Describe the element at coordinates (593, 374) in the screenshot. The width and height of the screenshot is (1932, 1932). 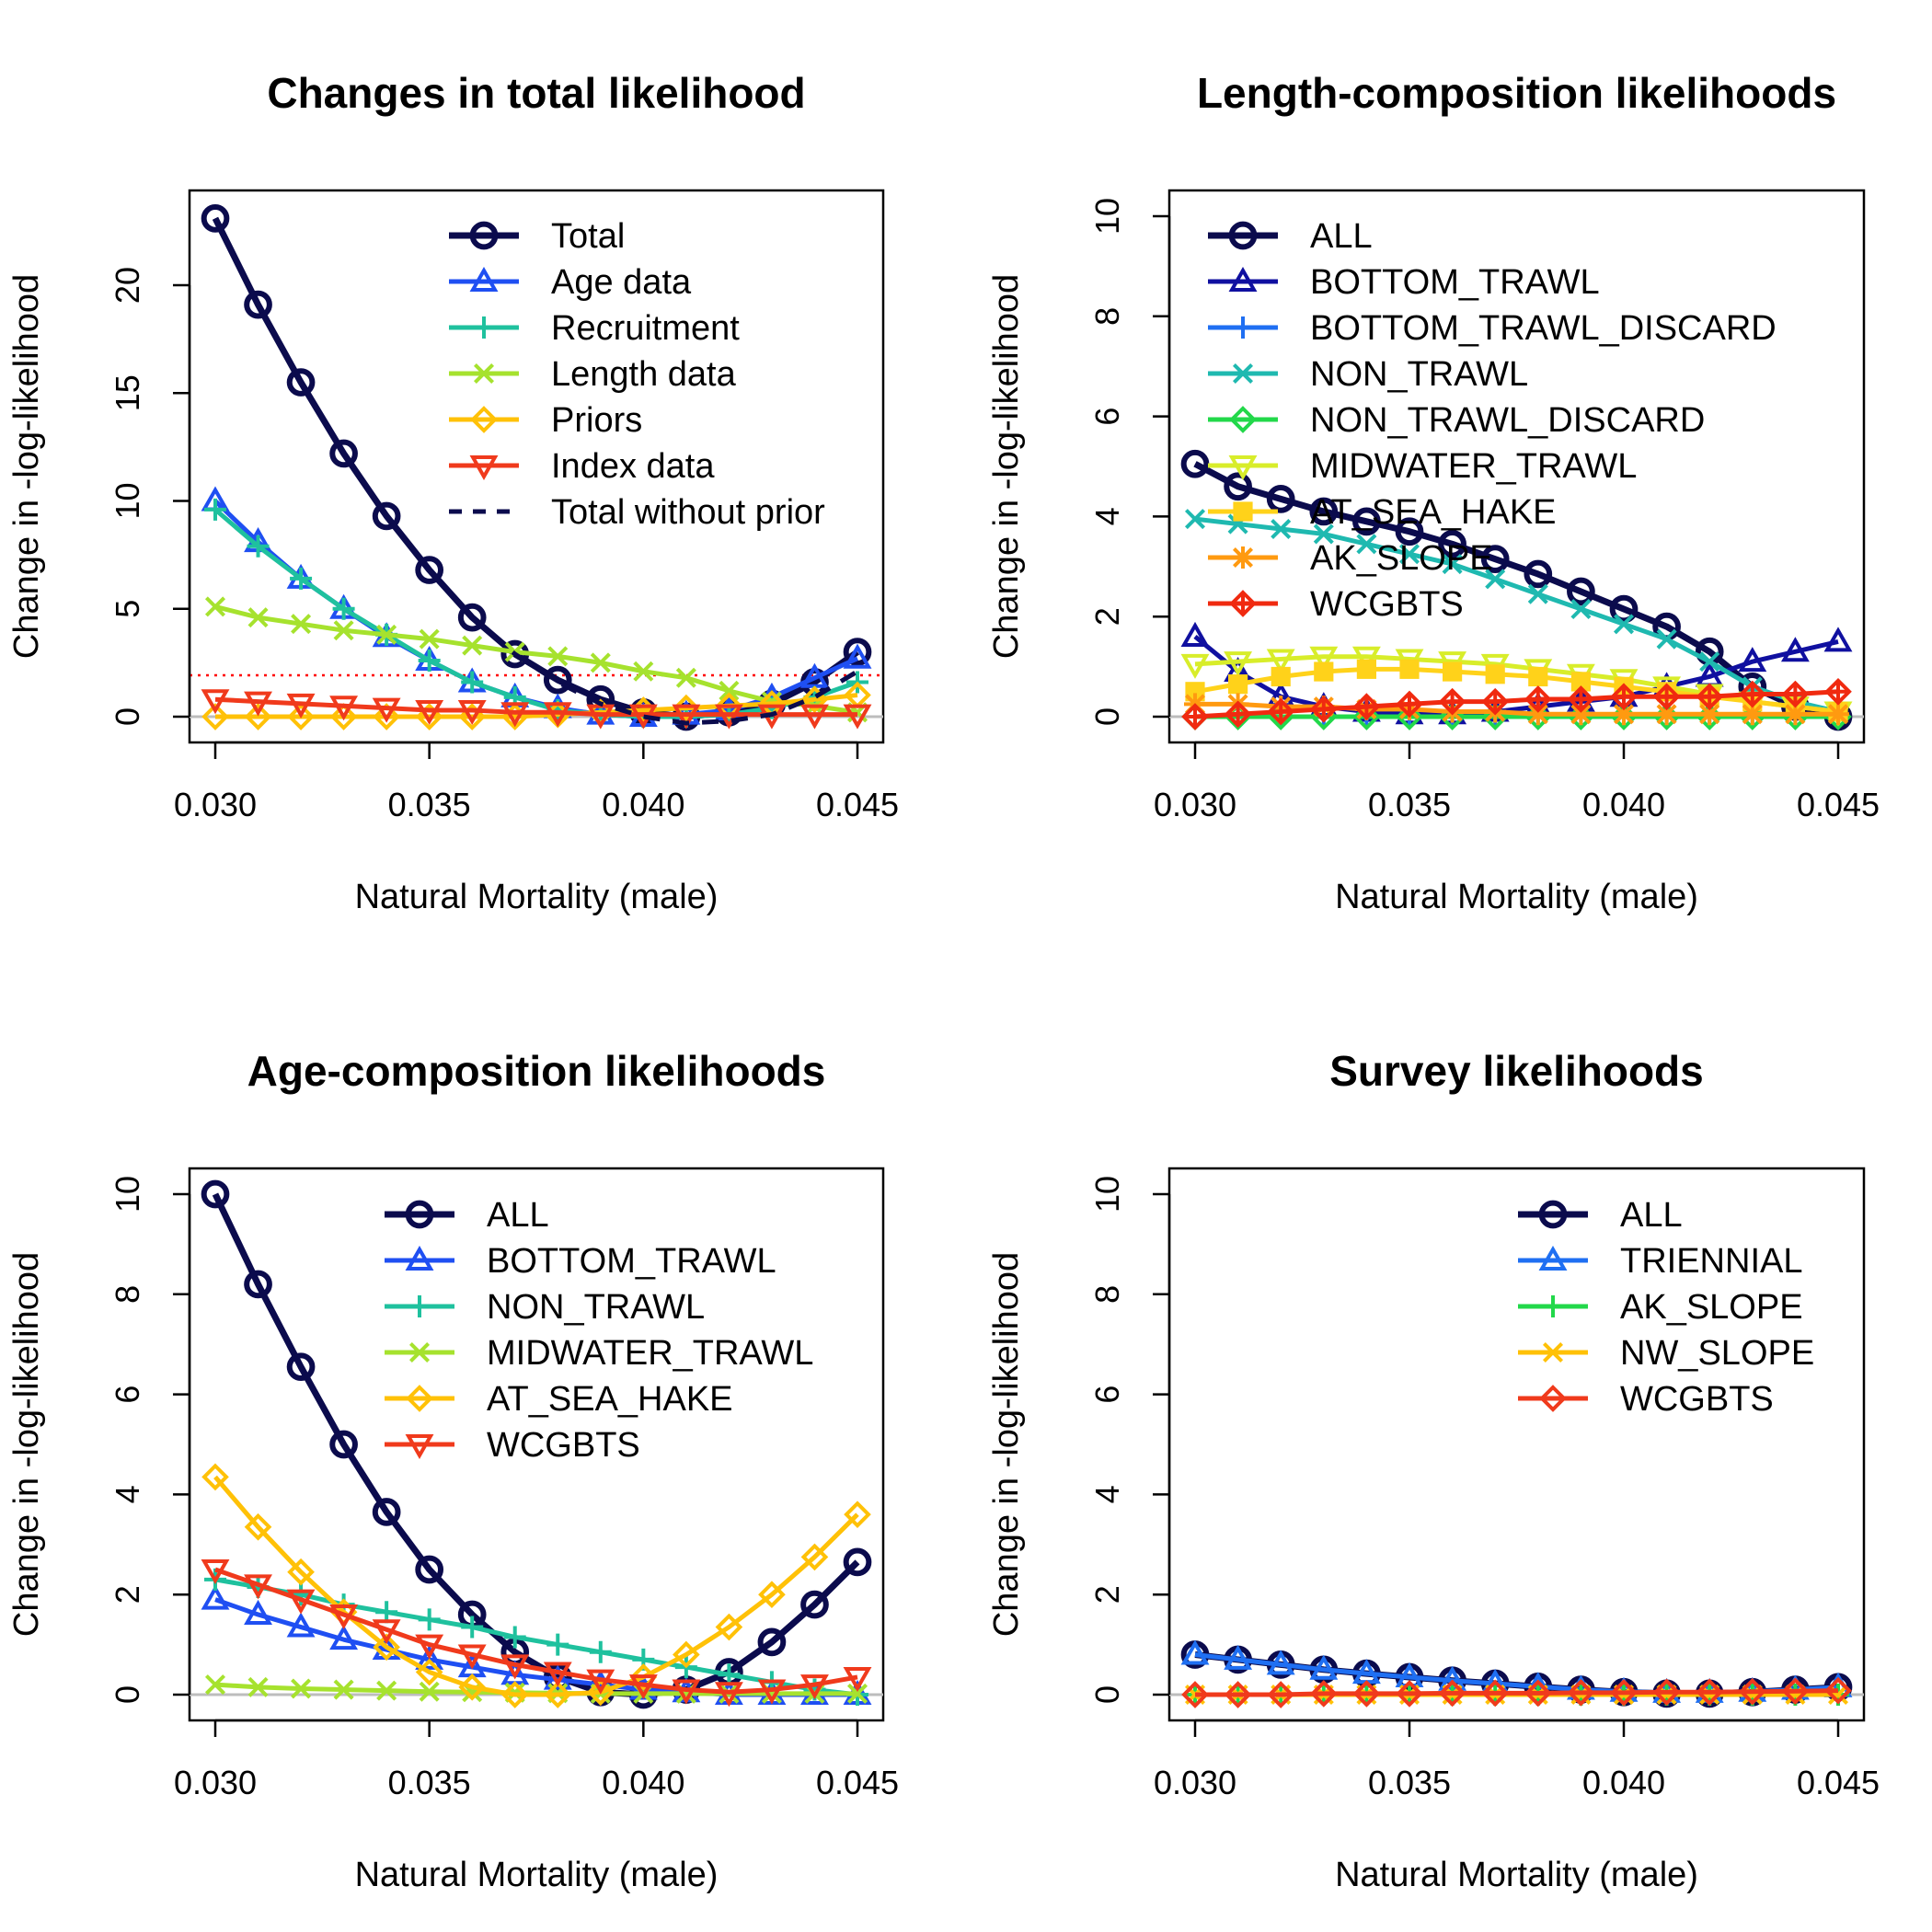
I see `legend-item: Length data` at that location.